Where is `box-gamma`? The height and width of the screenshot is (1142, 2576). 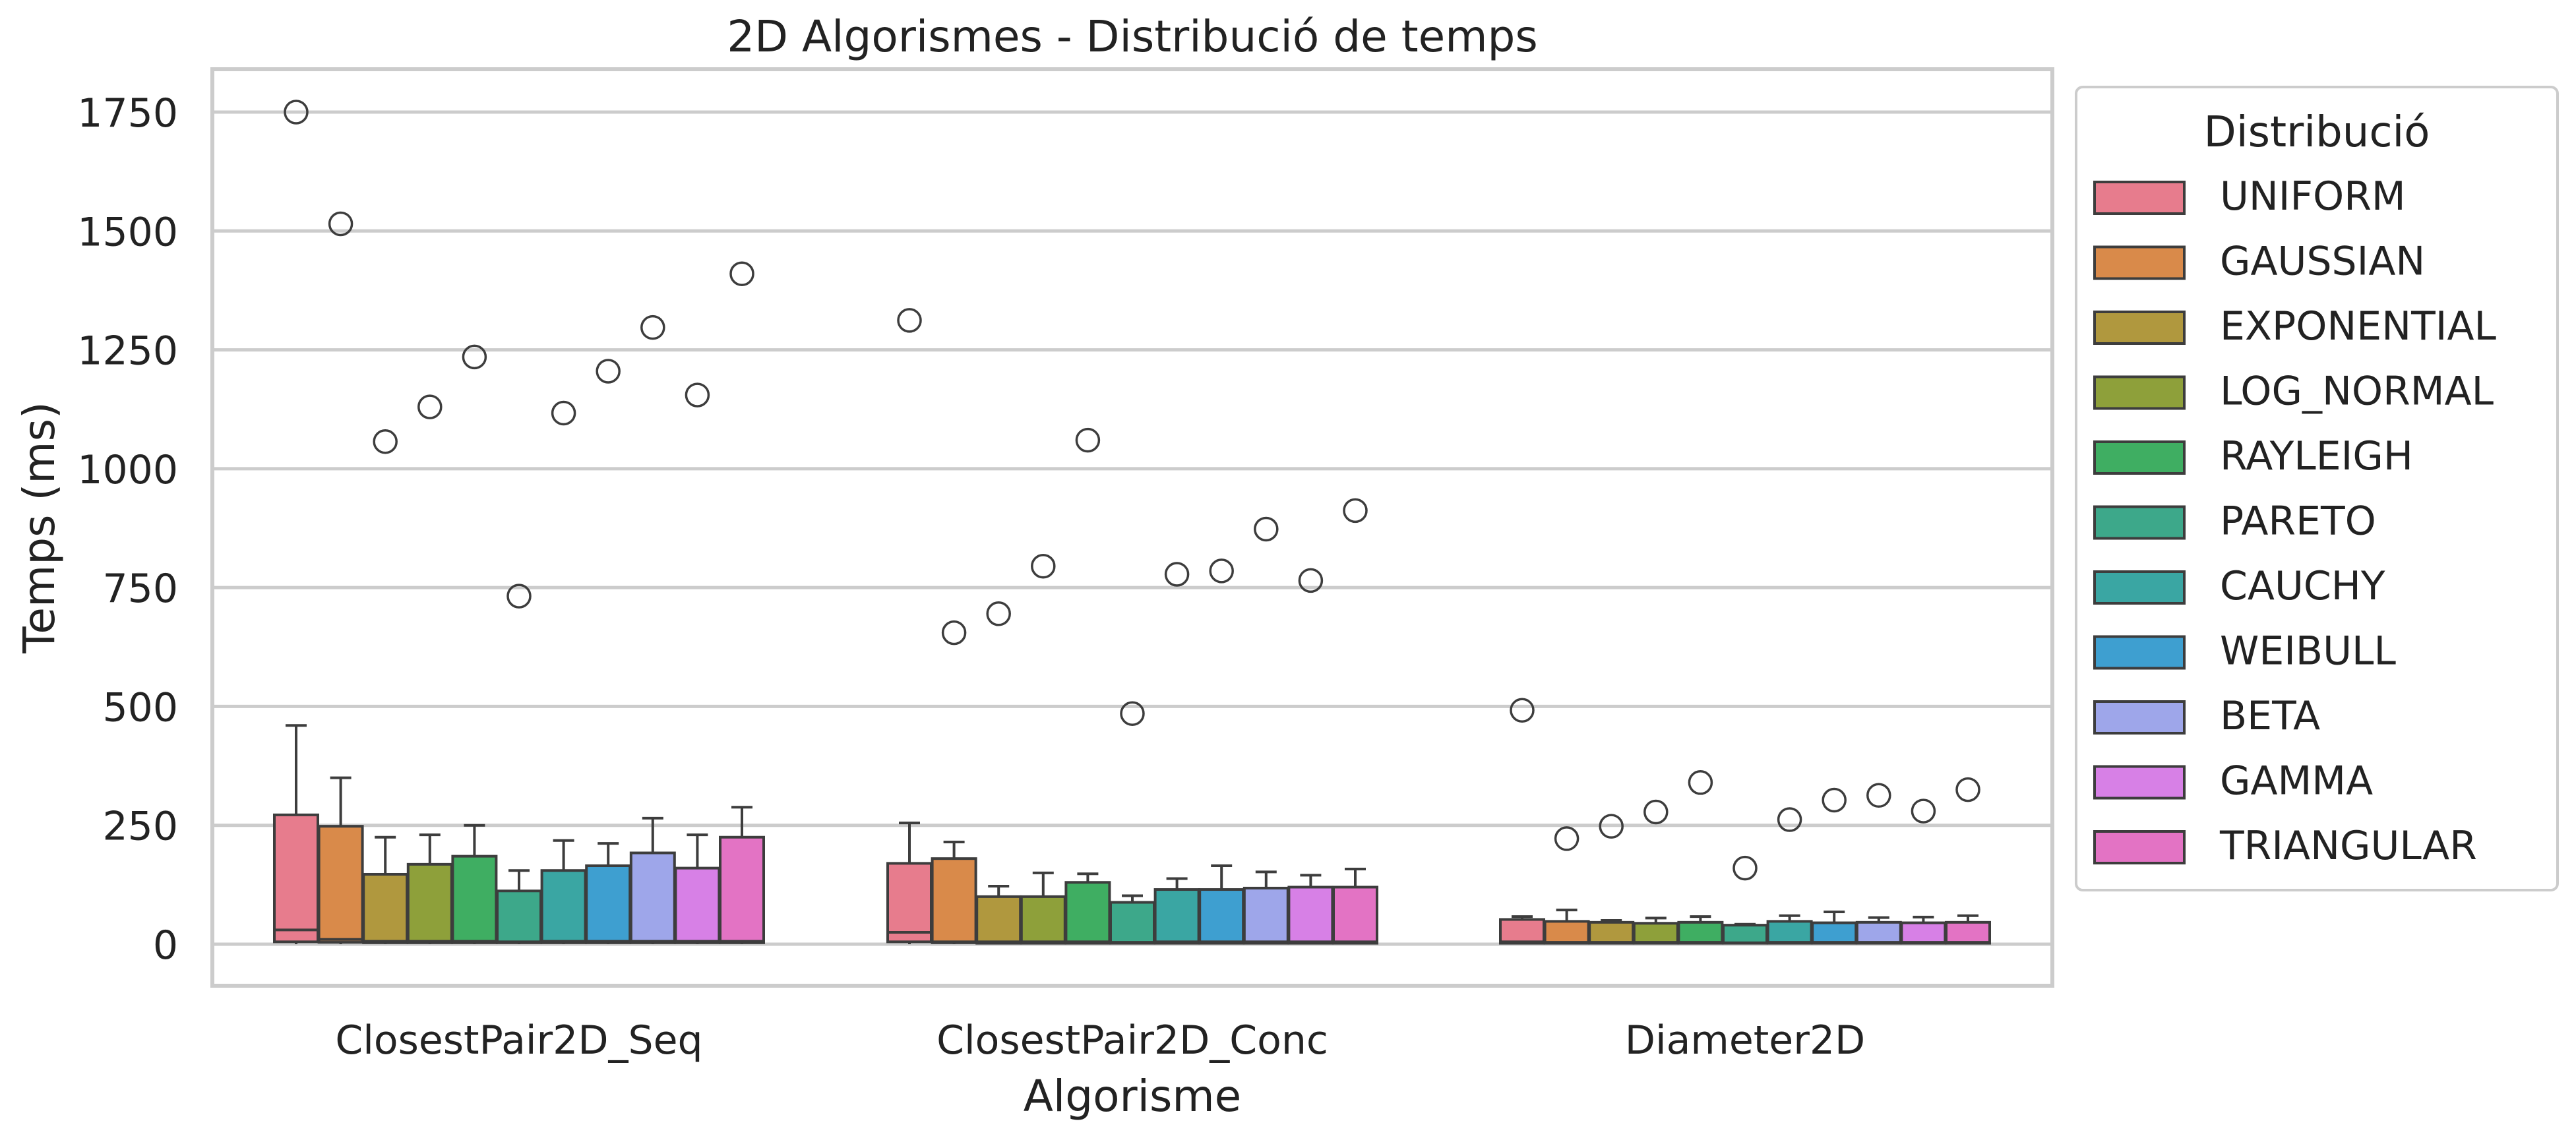
box-gamma is located at coordinates (1310, 756).